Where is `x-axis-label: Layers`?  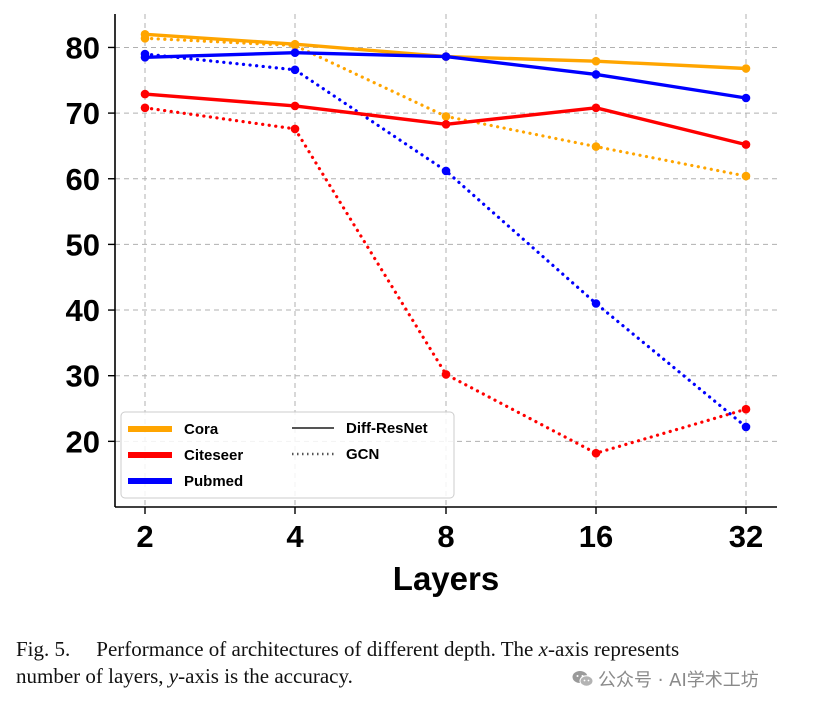 x-axis-label: Layers is located at coordinates (446, 578).